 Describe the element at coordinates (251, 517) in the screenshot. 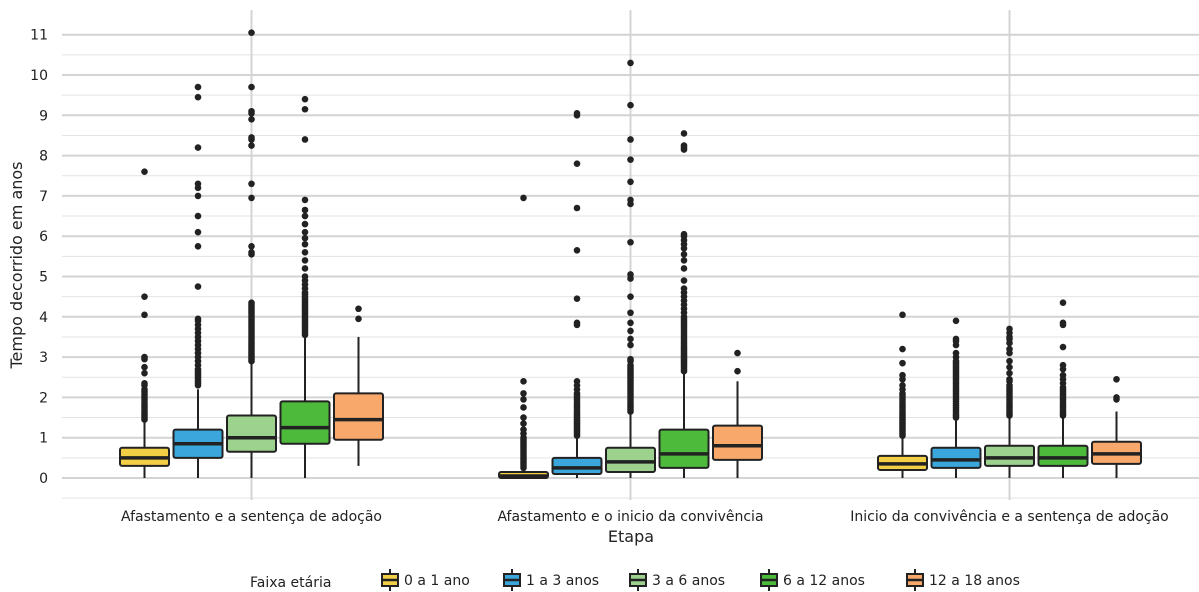

I see `x-tick-label: Afastamento e a sentença de adoção` at that location.